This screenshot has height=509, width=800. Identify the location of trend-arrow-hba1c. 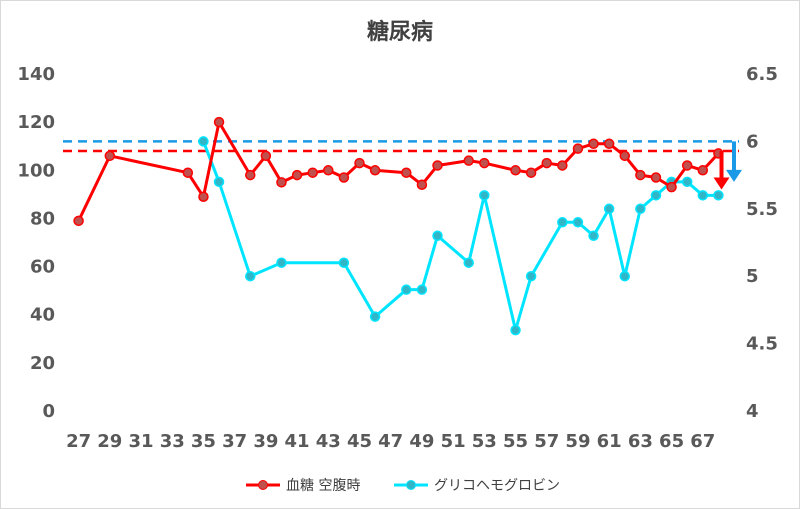
(734, 161).